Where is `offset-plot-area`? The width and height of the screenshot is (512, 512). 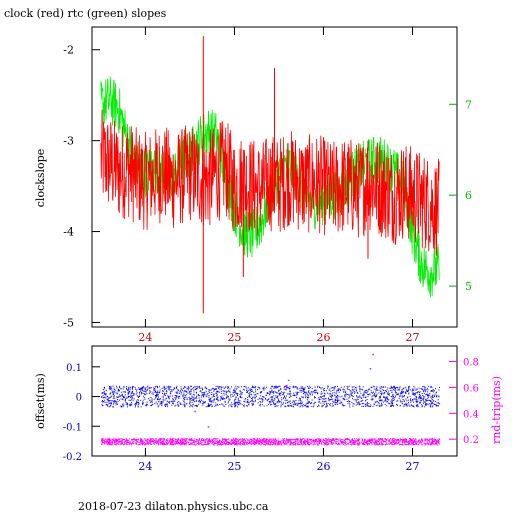
offset-plot-area is located at coordinates (271, 399).